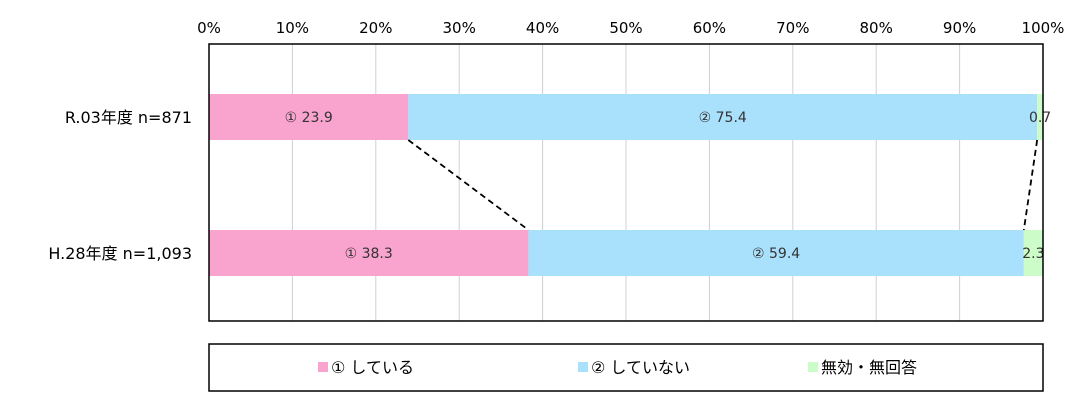 This screenshot has width=1069, height=396. I want to click on series-connectors, so click(723, 185).